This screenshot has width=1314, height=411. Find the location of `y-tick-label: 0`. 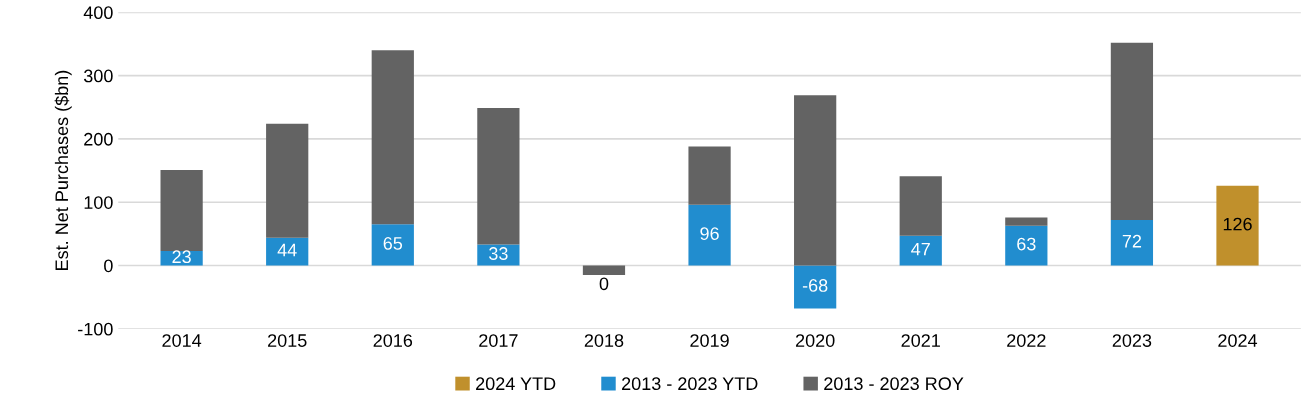

y-tick-label: 0 is located at coordinates (108, 266).